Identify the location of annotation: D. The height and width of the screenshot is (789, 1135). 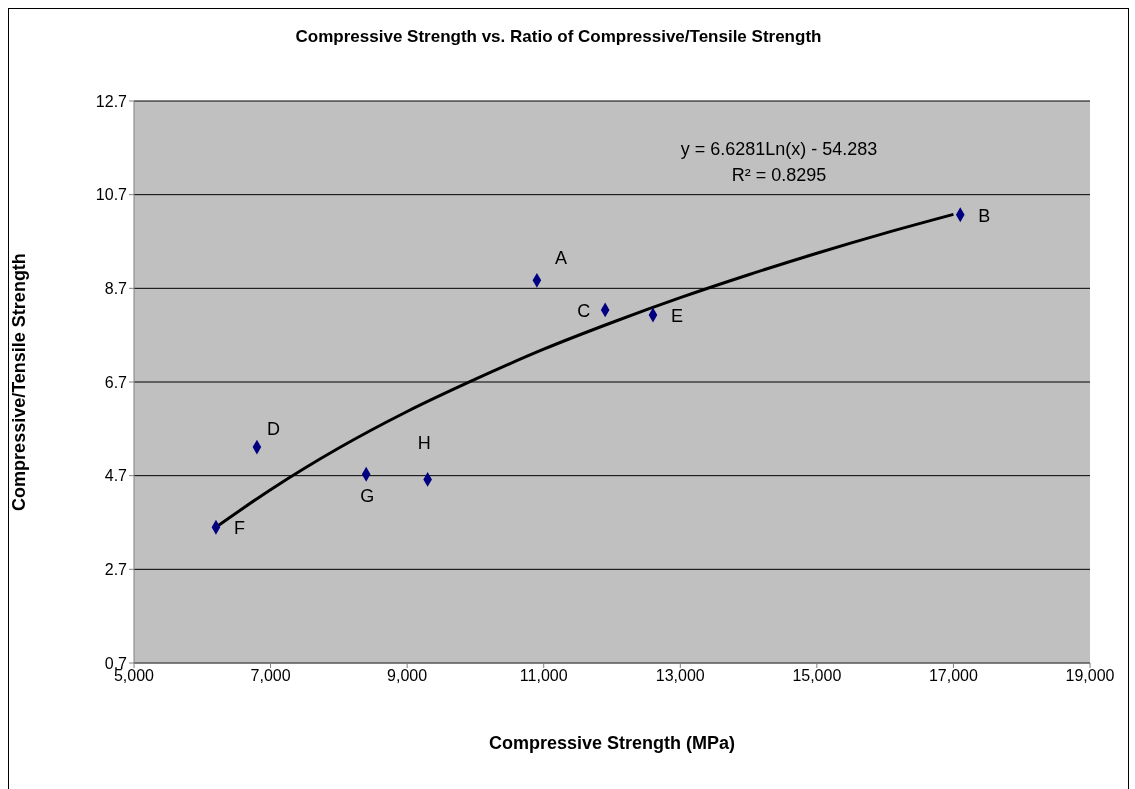
(273, 429).